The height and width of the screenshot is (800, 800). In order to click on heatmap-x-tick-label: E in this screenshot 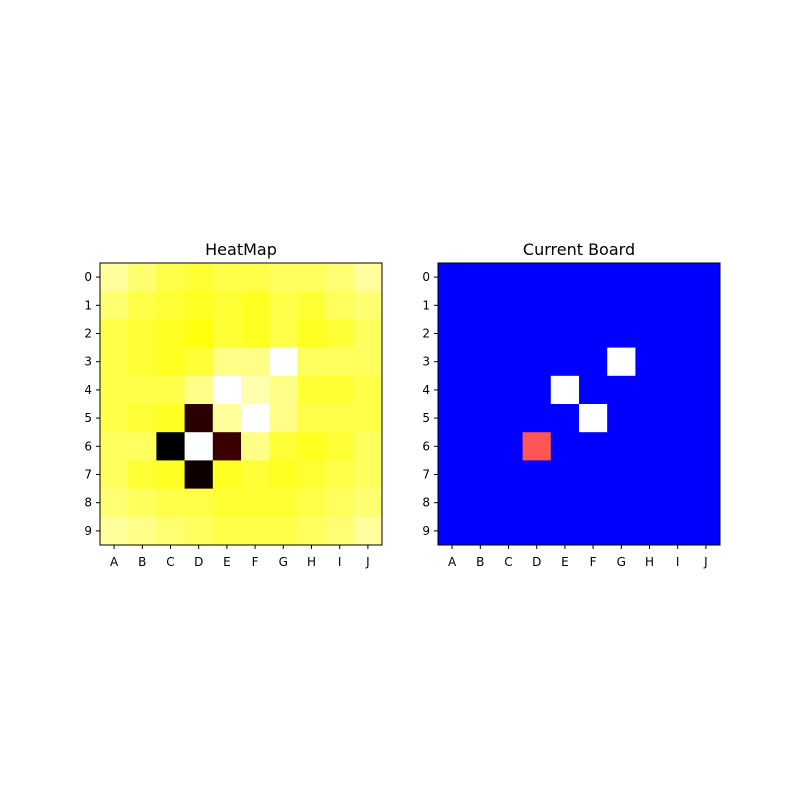, I will do `click(227, 562)`.